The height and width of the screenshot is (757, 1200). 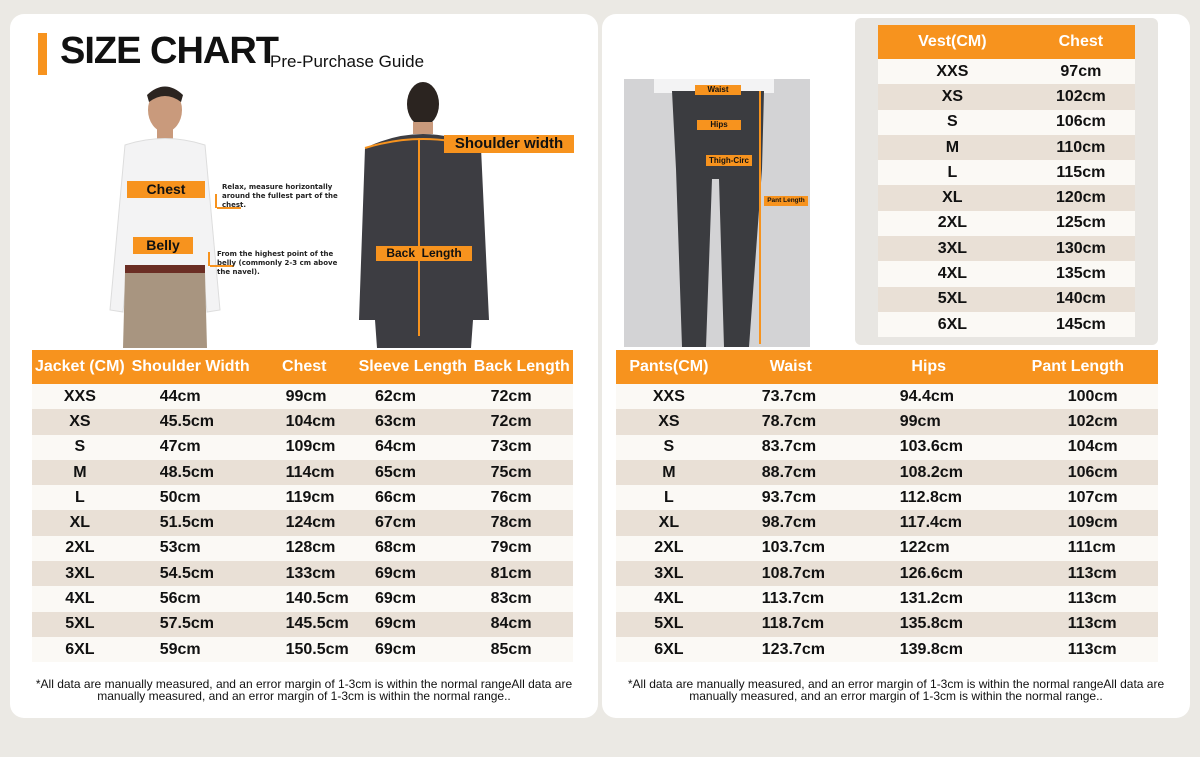 What do you see at coordinates (190, 447) in the screenshot?
I see `table-cell: 47cm` at bounding box center [190, 447].